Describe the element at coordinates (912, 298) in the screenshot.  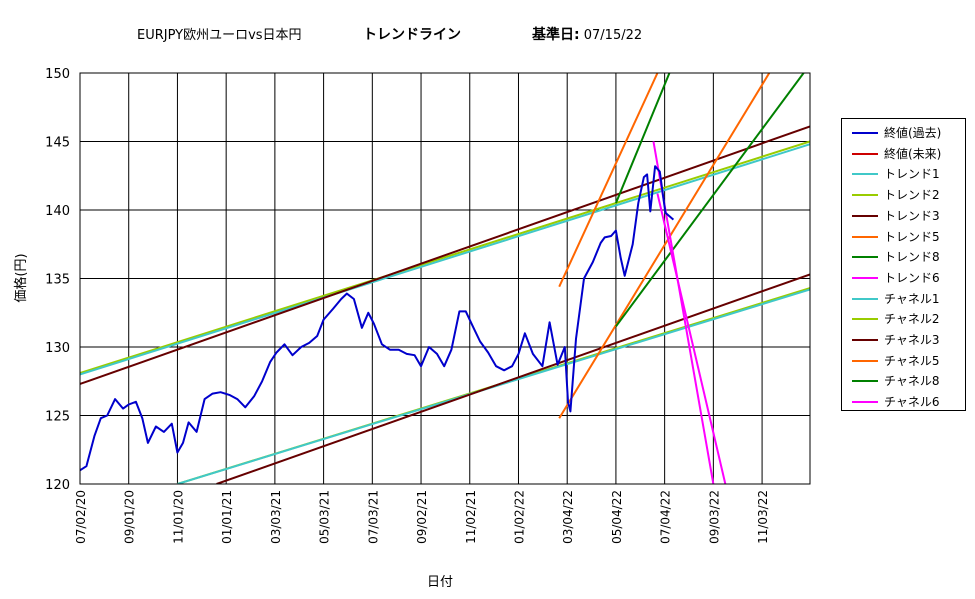
I see `legend-label: チャネル1` at that location.